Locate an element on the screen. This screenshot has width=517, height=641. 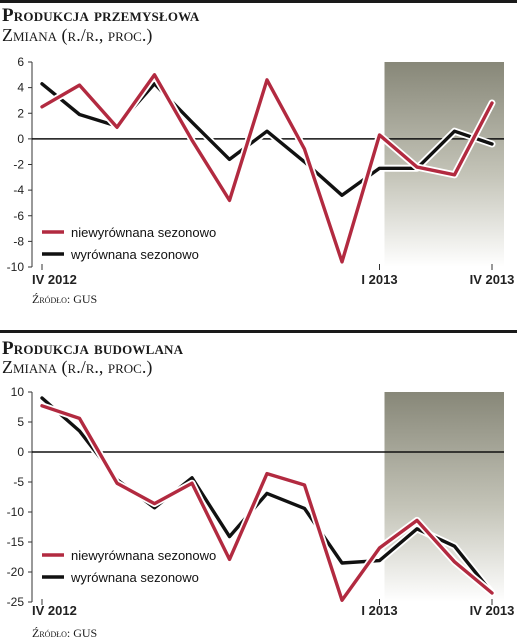
y-tick-label: 4 is located at coordinates (20, 88).